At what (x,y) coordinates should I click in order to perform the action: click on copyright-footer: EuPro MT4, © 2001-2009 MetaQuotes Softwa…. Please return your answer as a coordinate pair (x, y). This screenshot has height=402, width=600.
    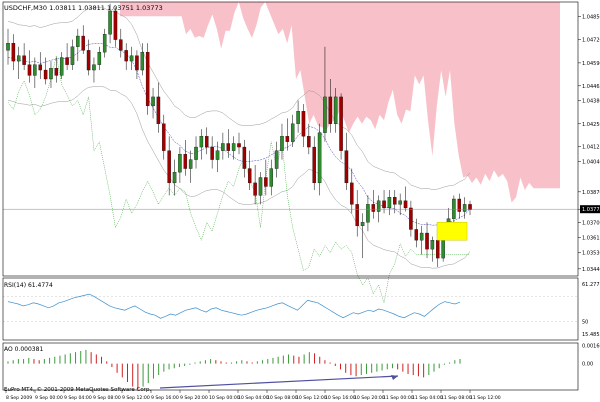
    Looking at the image, I should click on (77, 389).